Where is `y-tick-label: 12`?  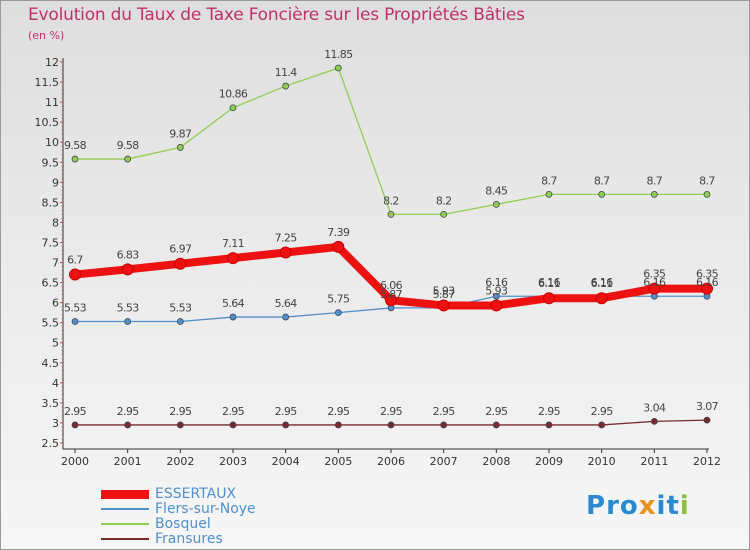
y-tick-label: 12 is located at coordinates (52, 62).